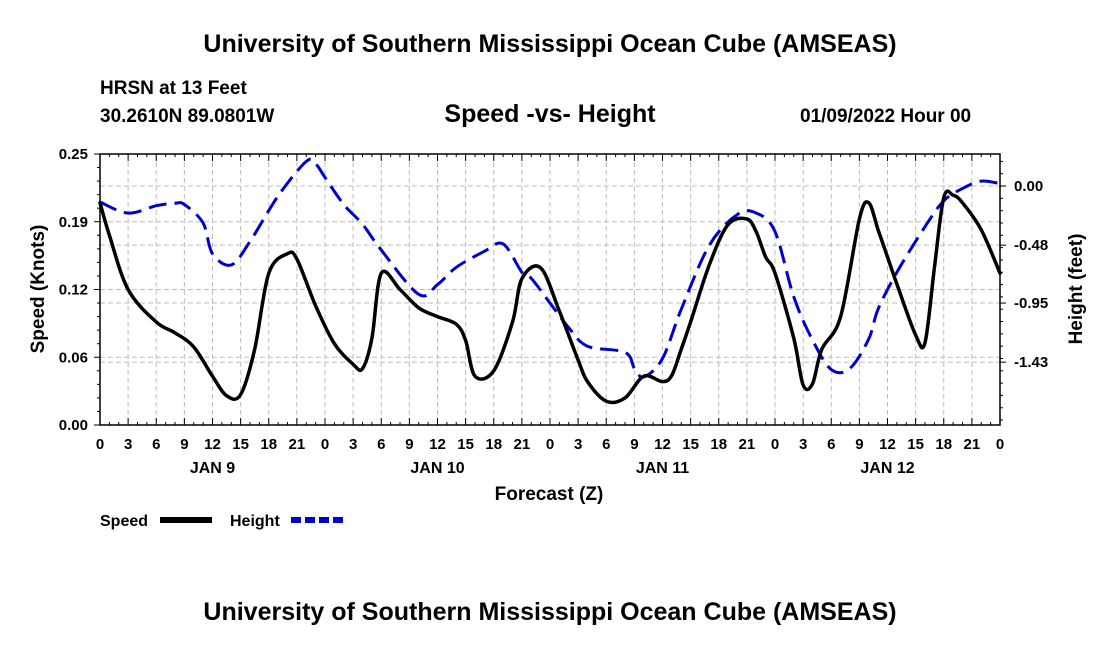  Describe the element at coordinates (886, 116) in the screenshot. I see `datetime-label: 01/09/2022 Hour 00` at that location.